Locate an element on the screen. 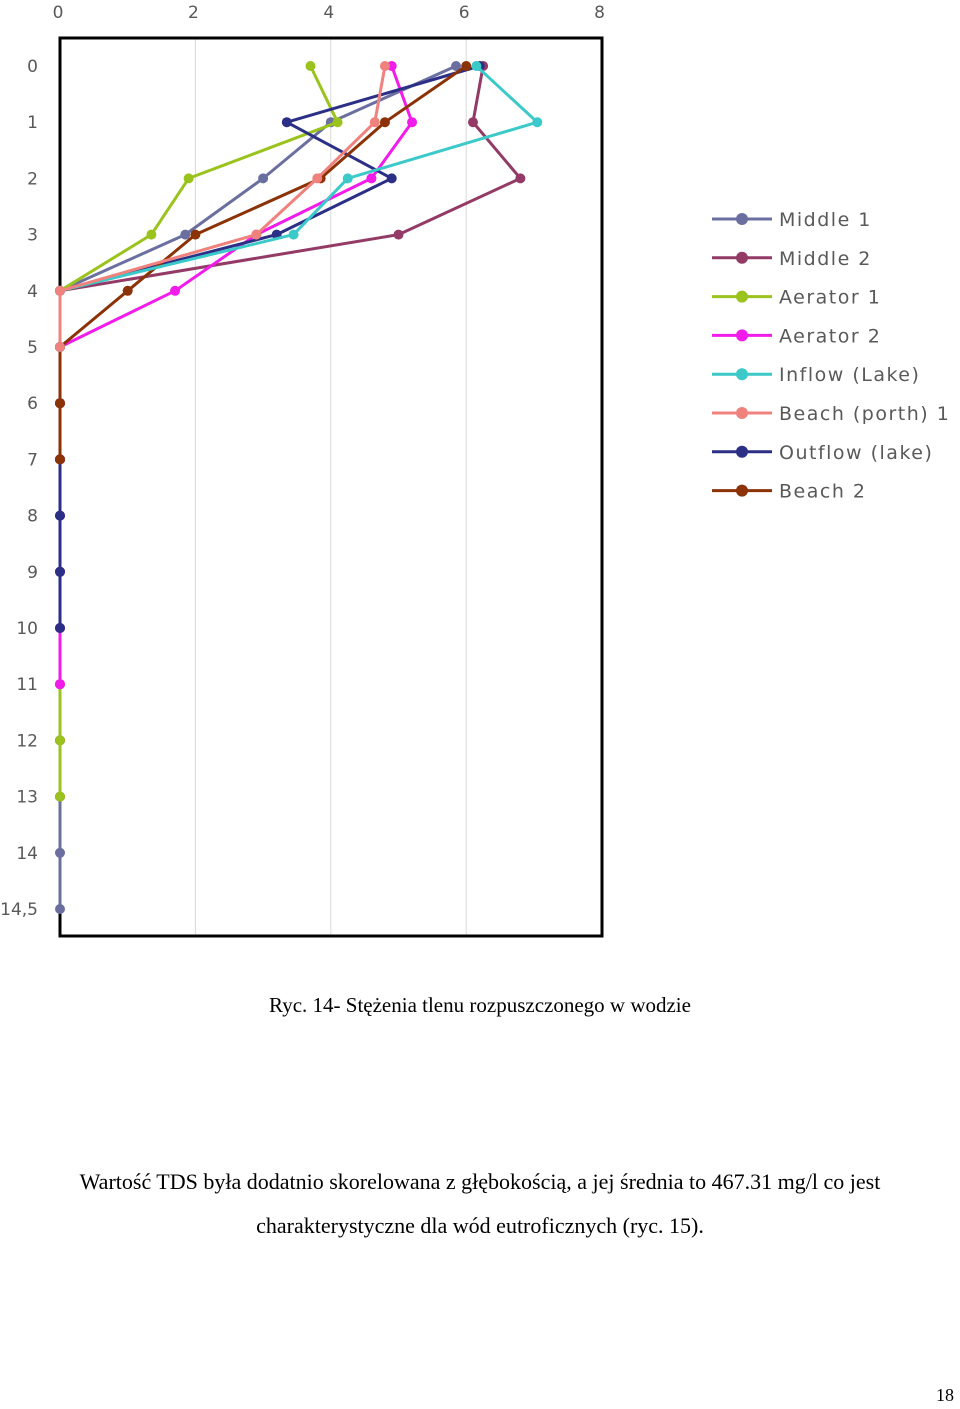  y-tick-label: 2 is located at coordinates (32, 179).